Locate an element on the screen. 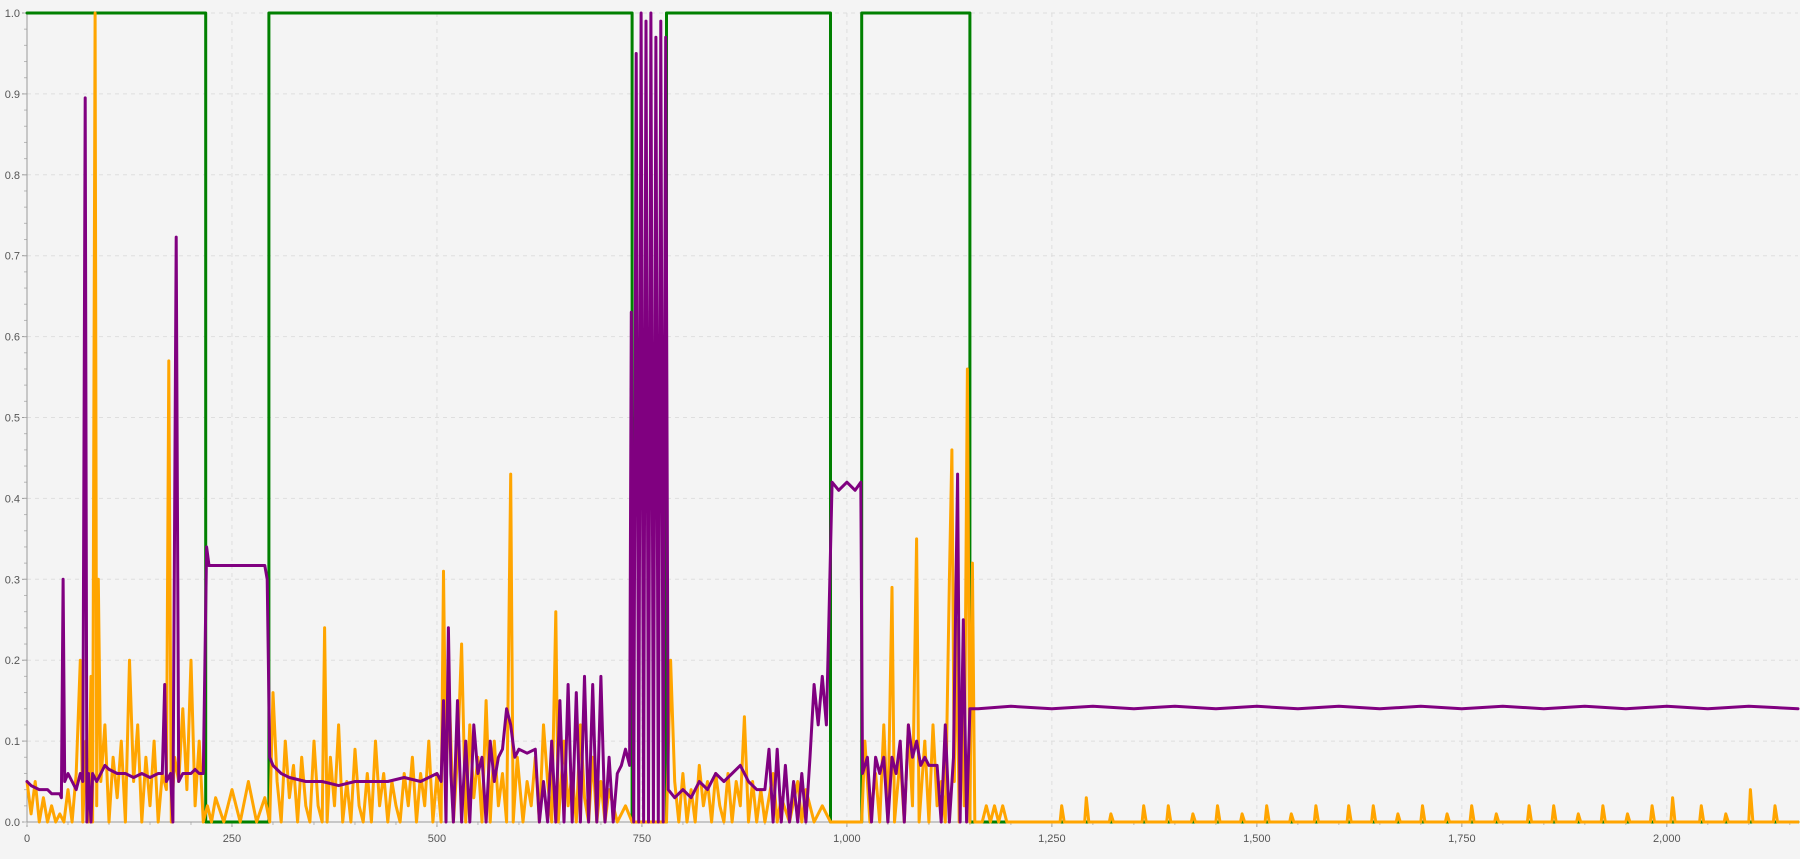 Image resolution: width=1800 pixels, height=859 pixels. y-tick-label: 0.9 is located at coordinates (12, 95).